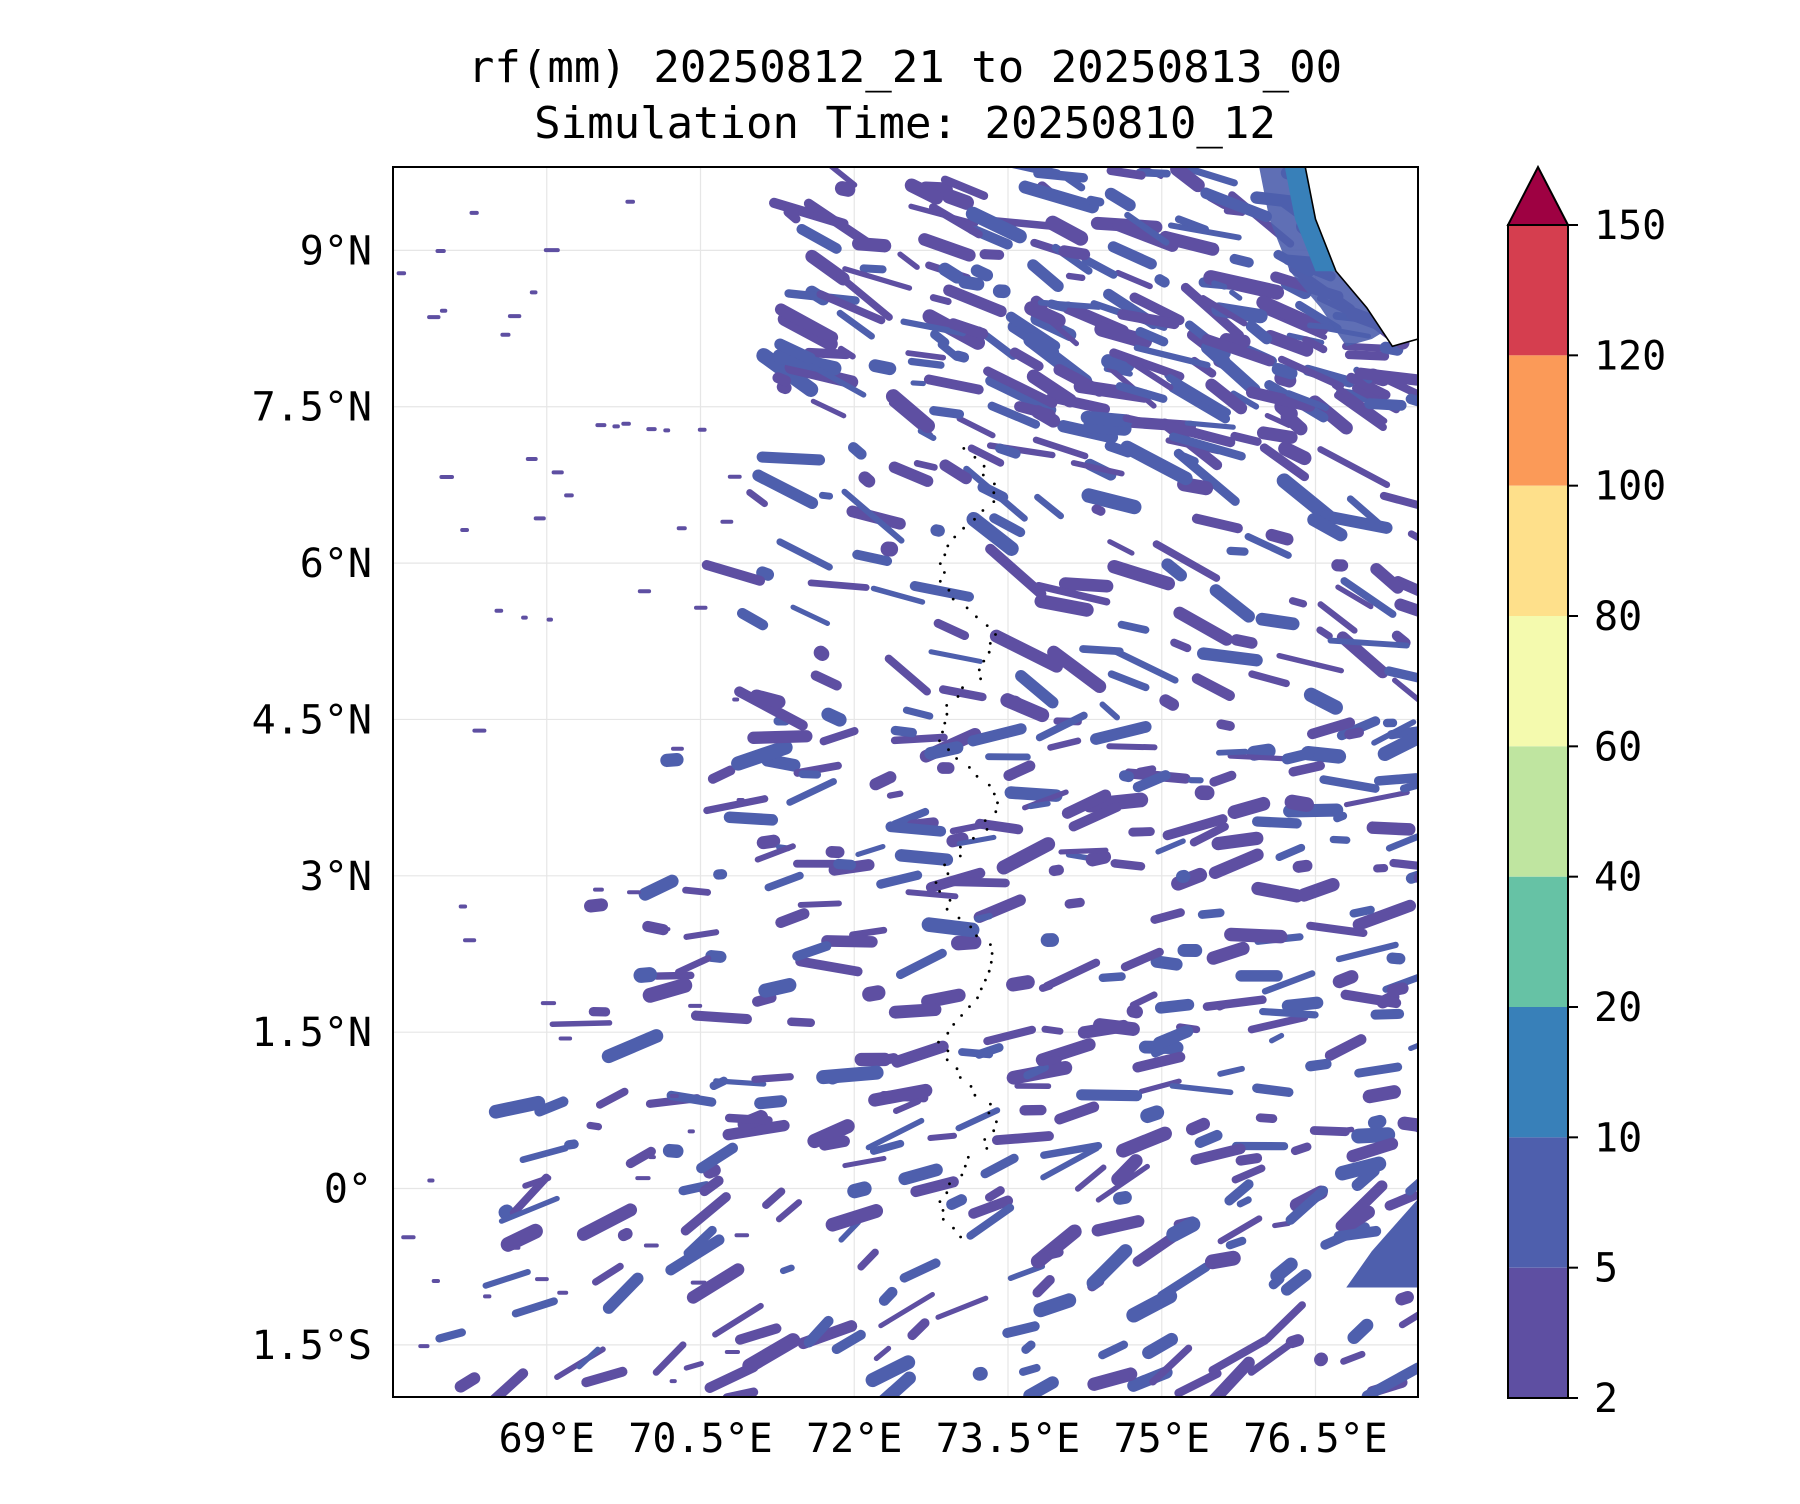 This screenshot has width=1800, height=1504. I want to click on y-tick-label: 1.5°N, so click(312, 1033).